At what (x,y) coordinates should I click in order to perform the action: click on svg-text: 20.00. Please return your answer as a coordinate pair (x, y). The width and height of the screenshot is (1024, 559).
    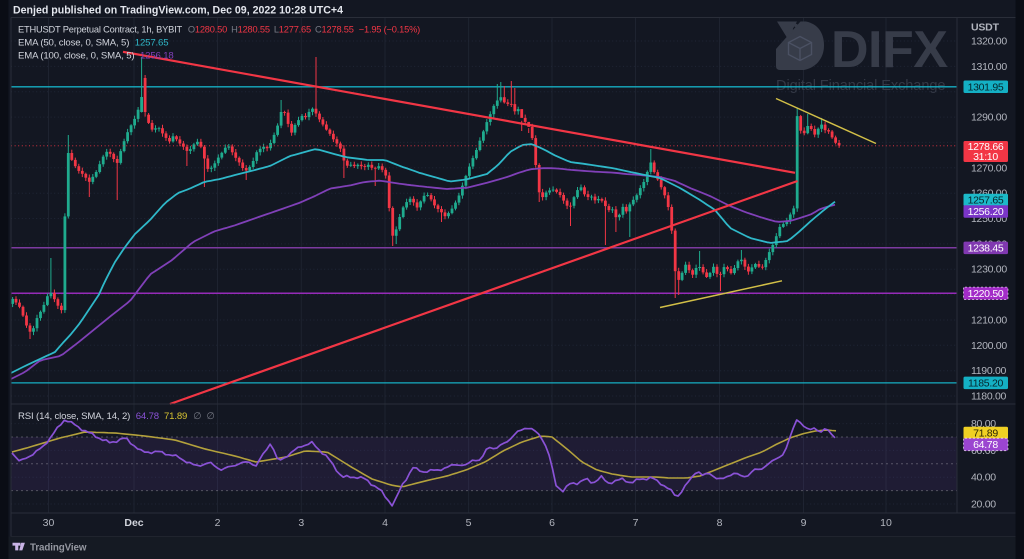
    Looking at the image, I should click on (983, 505).